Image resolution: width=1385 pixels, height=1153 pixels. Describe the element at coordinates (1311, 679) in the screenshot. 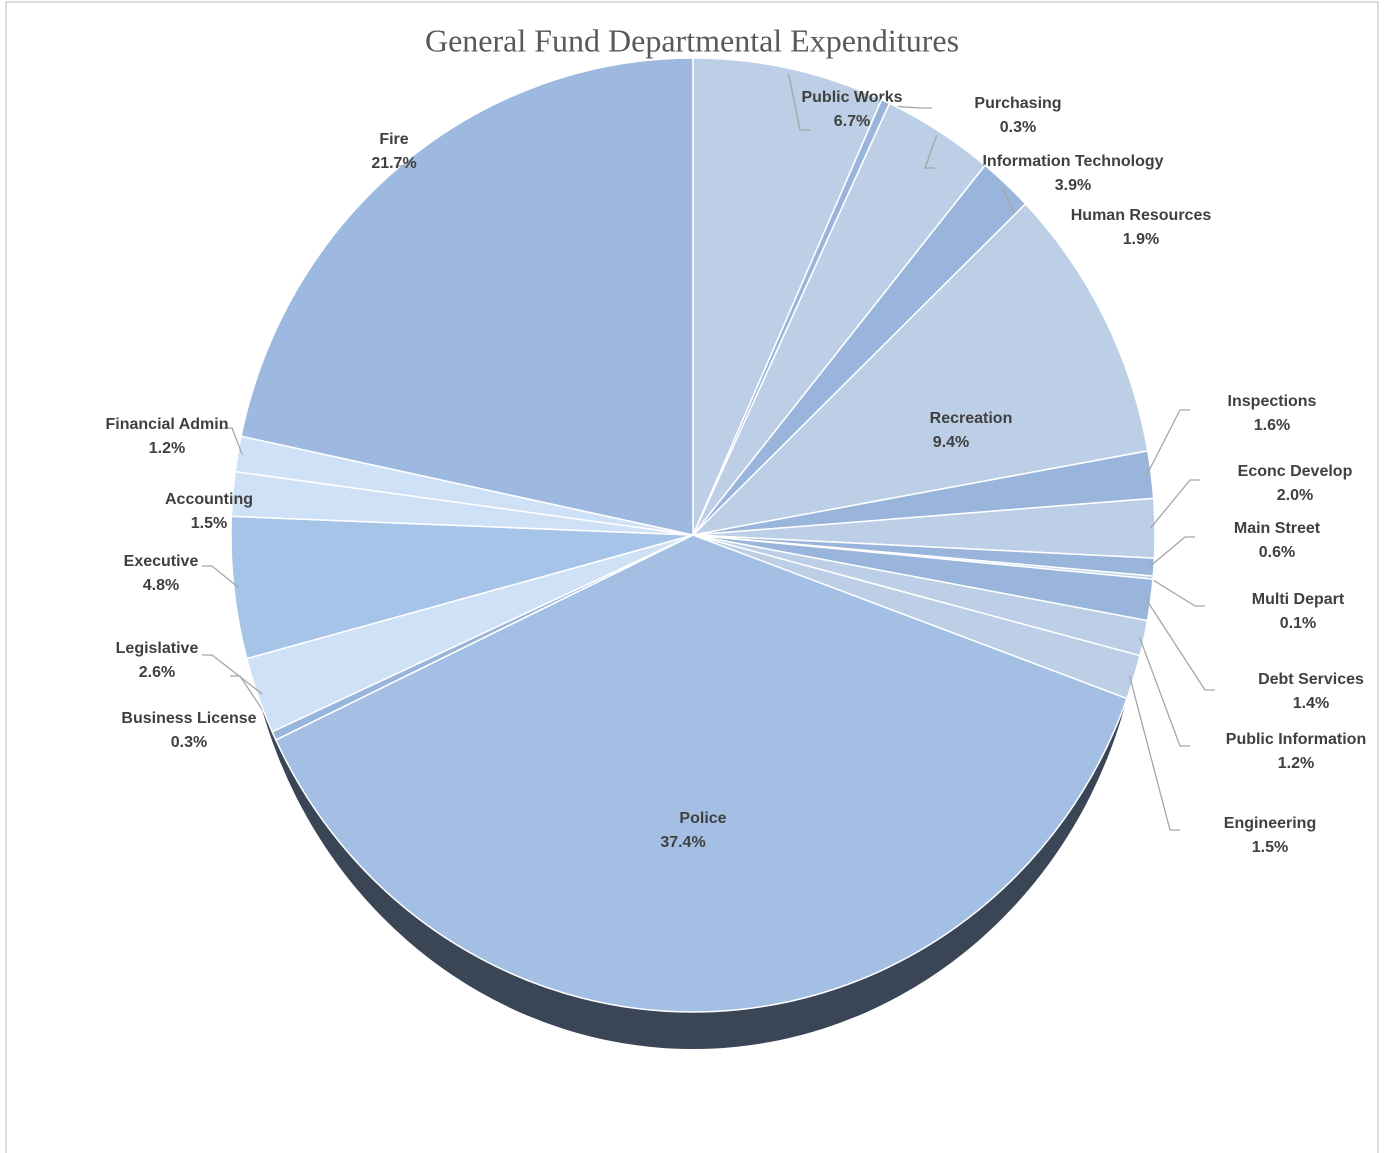

I see `slice-label: Debt Services` at that location.